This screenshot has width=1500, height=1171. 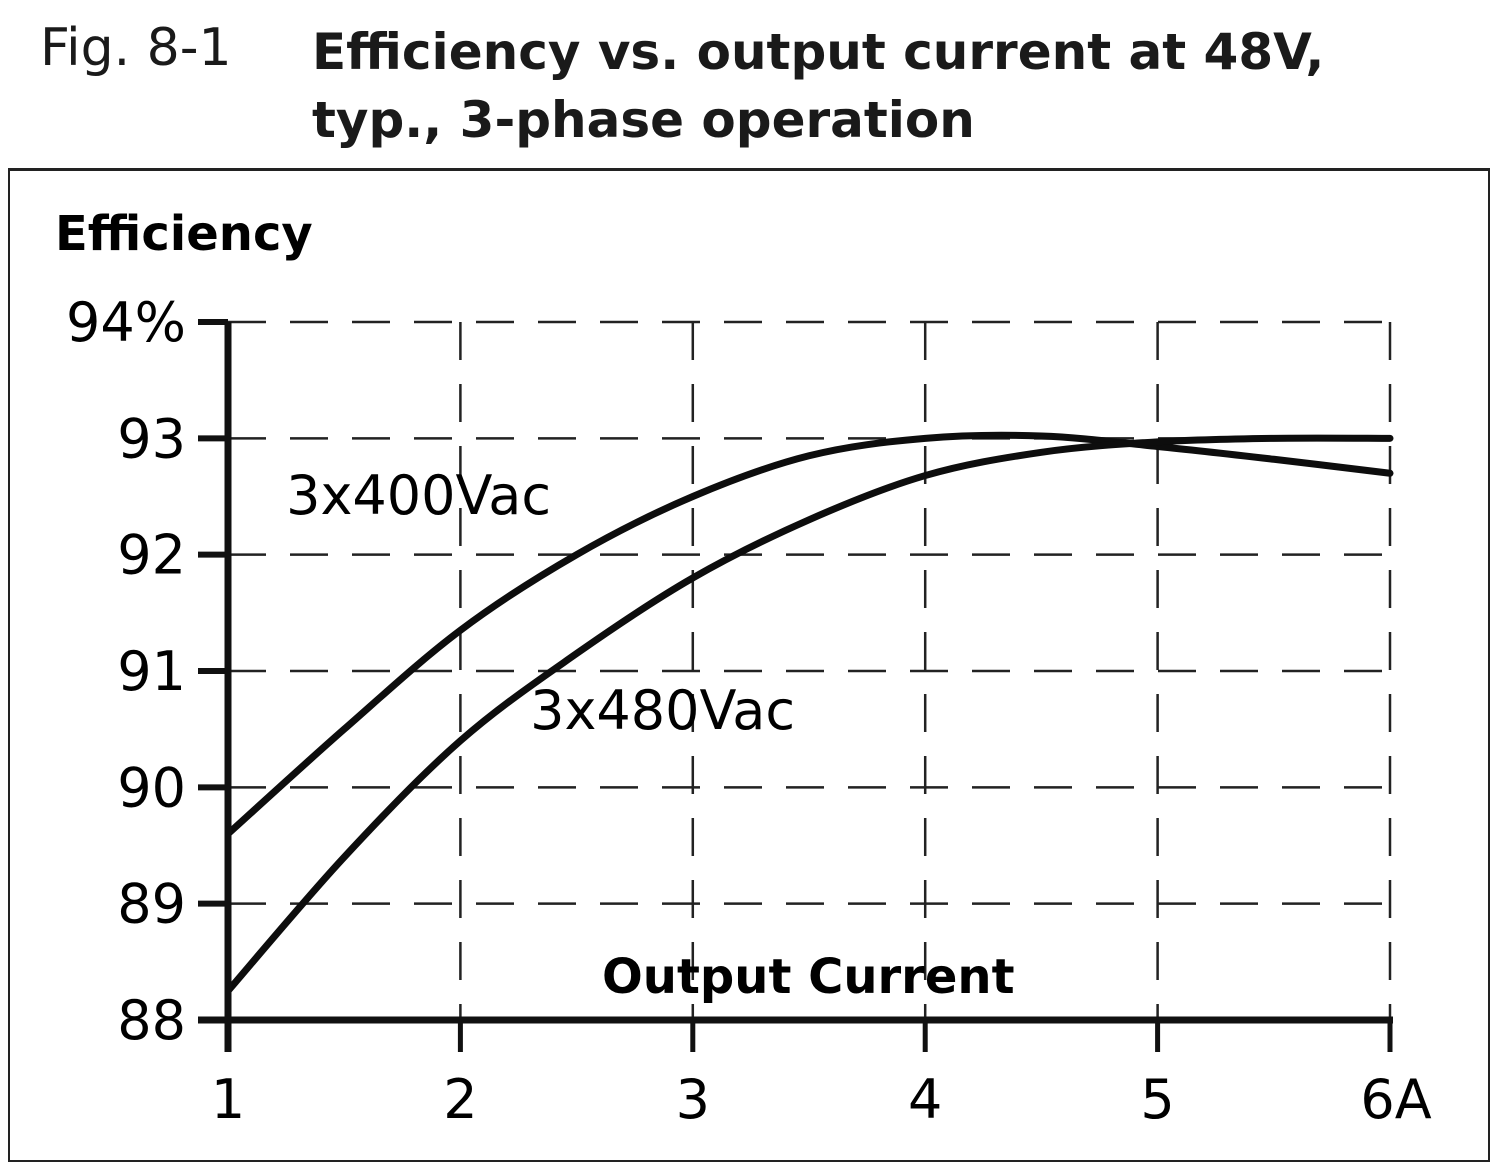 What do you see at coordinates (151, 904) in the screenshot?
I see `y-tick-label: 89` at bounding box center [151, 904].